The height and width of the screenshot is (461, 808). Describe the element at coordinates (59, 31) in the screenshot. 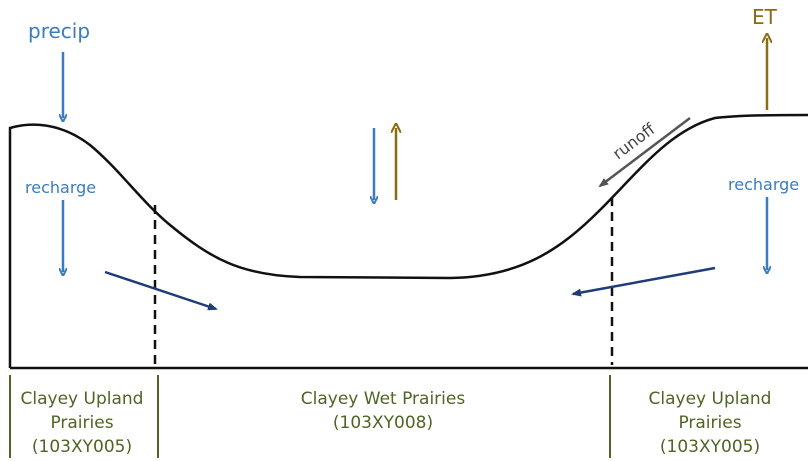

I see `precip-label: precip` at that location.